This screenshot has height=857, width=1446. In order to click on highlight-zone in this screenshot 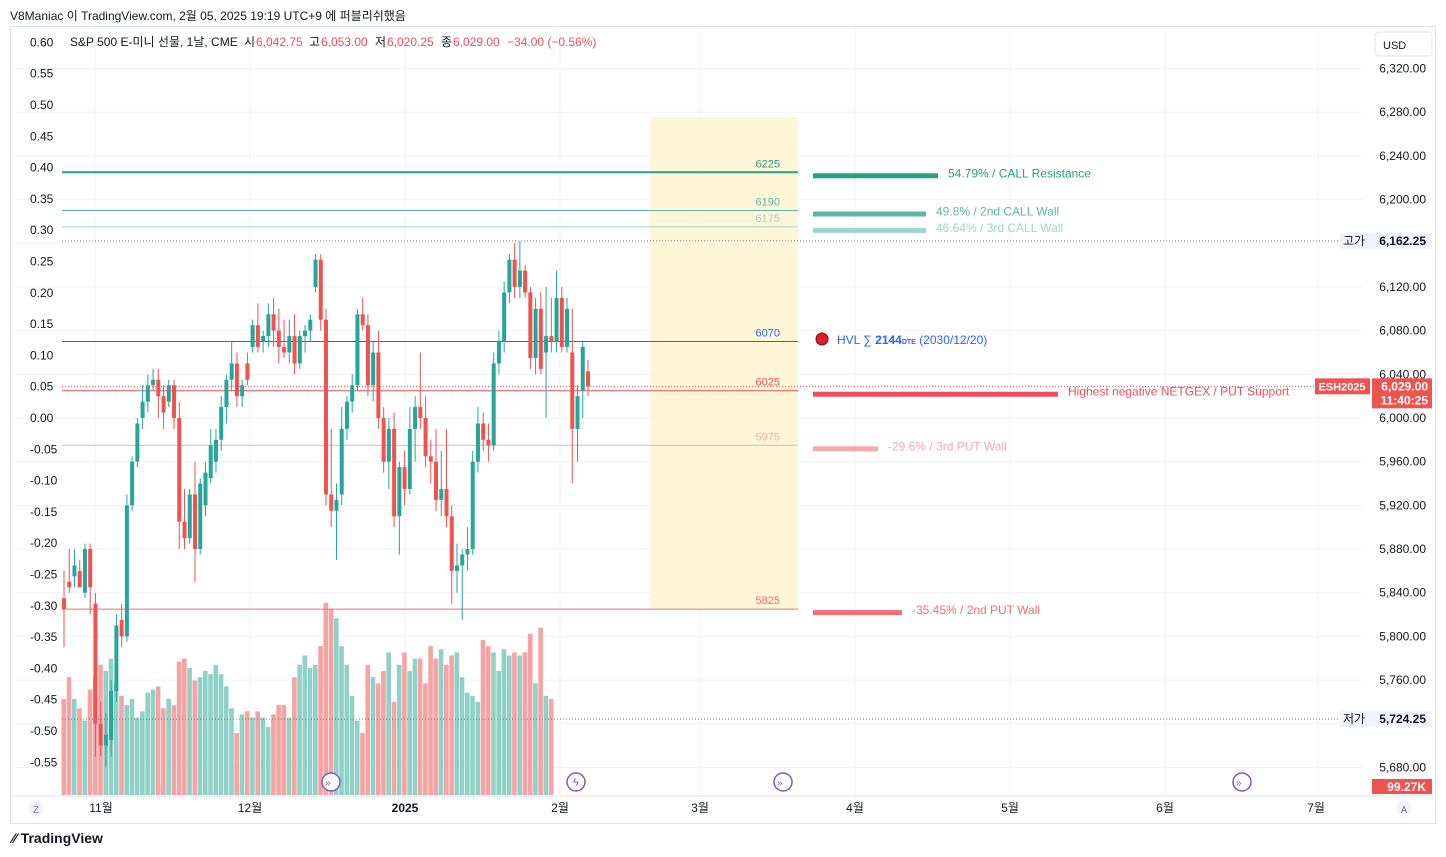, I will do `click(724, 363)`.